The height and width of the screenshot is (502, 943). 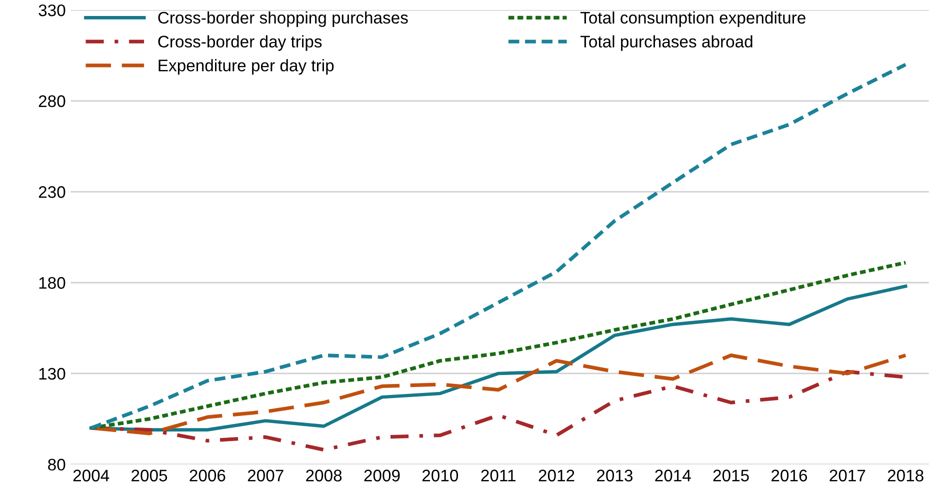 I want to click on y-tick-label: 180, so click(x=52, y=283).